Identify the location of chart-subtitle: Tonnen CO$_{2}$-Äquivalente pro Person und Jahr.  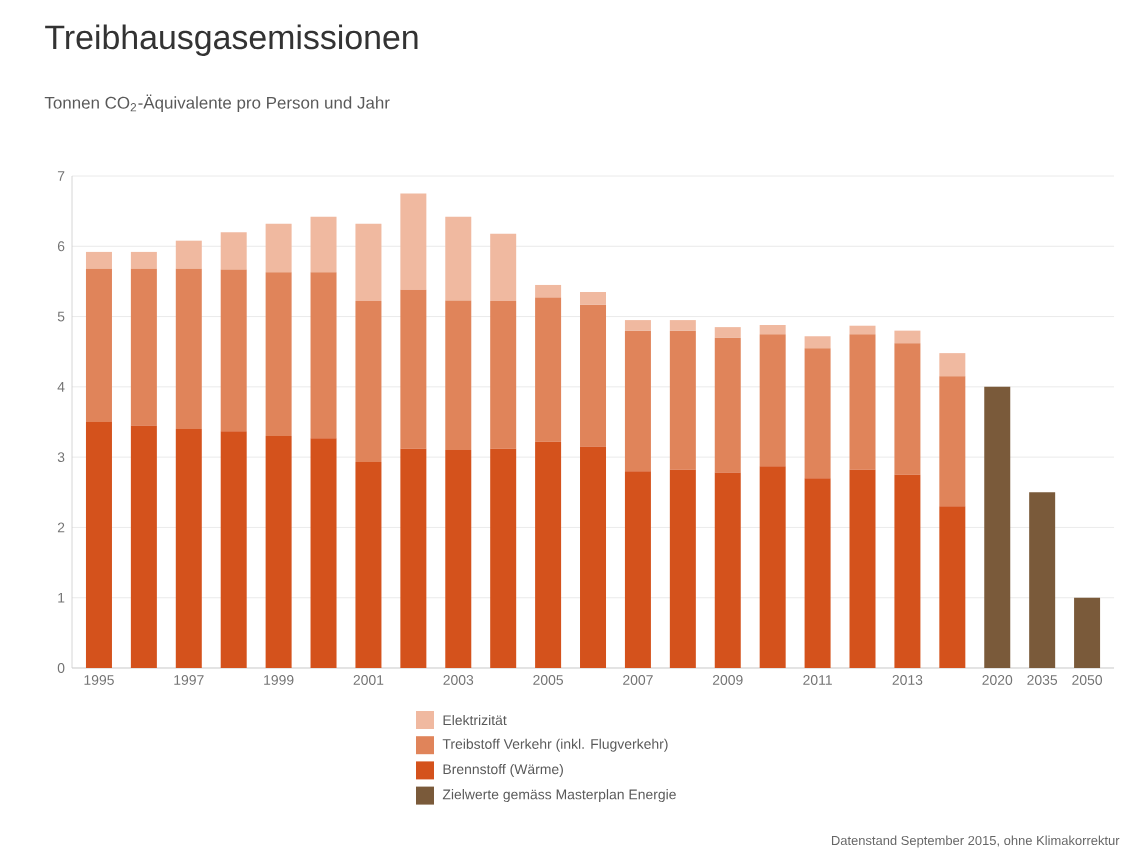
(217, 103).